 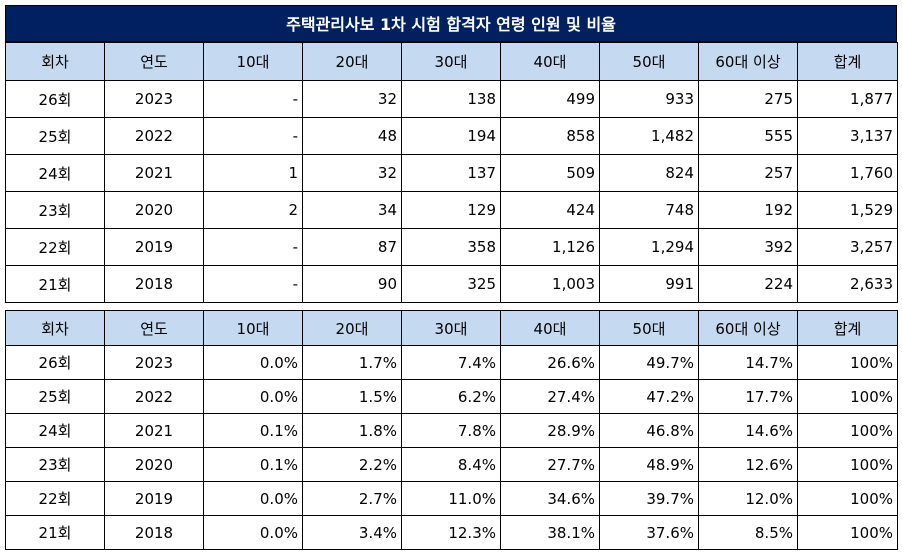 I want to click on table-cell: 224, so click(x=748, y=284).